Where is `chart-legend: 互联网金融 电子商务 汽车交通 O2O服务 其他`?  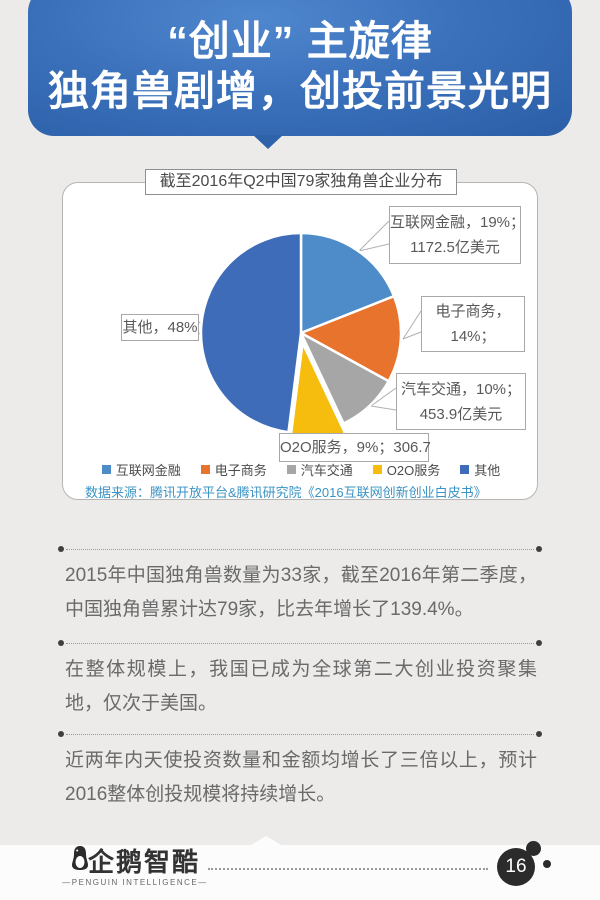 chart-legend: 互联网金融 电子商务 汽车交通 O2O服务 其他 is located at coordinates (301, 469).